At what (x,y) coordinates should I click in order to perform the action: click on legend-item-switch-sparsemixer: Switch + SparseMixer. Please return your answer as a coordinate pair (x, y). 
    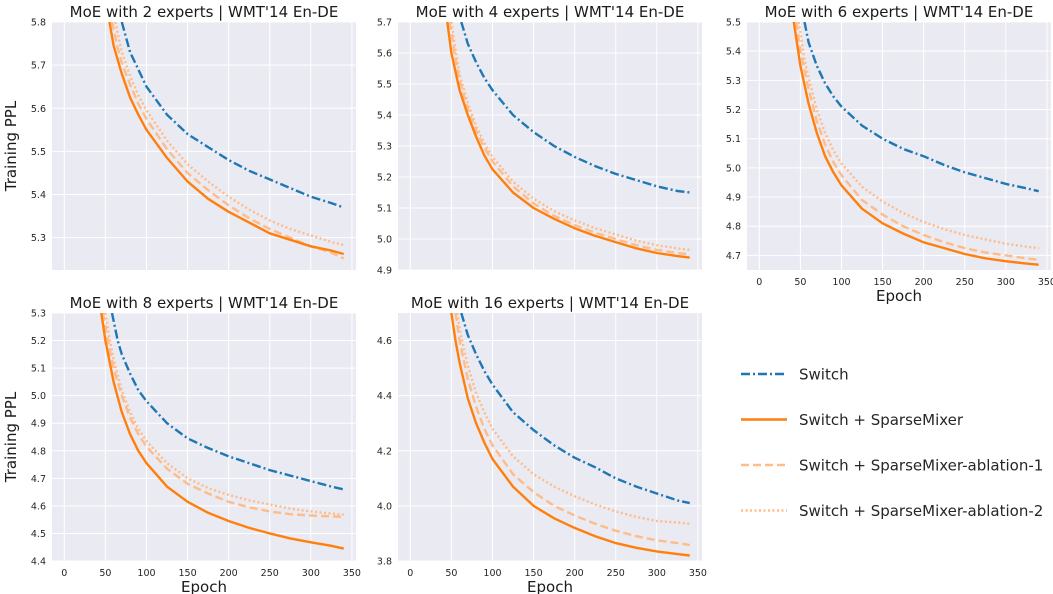
    Looking at the image, I should click on (852, 420).